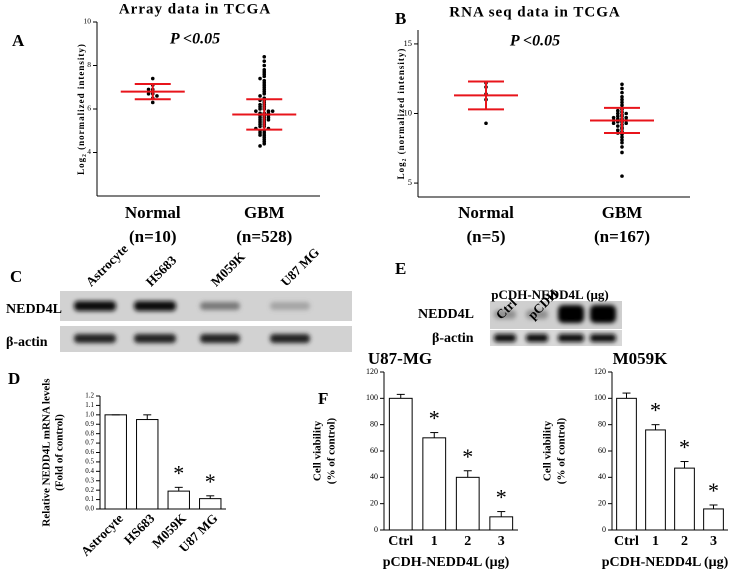 The image size is (740, 573). I want to click on x-tick-label: Astrocyte, so click(102, 534).